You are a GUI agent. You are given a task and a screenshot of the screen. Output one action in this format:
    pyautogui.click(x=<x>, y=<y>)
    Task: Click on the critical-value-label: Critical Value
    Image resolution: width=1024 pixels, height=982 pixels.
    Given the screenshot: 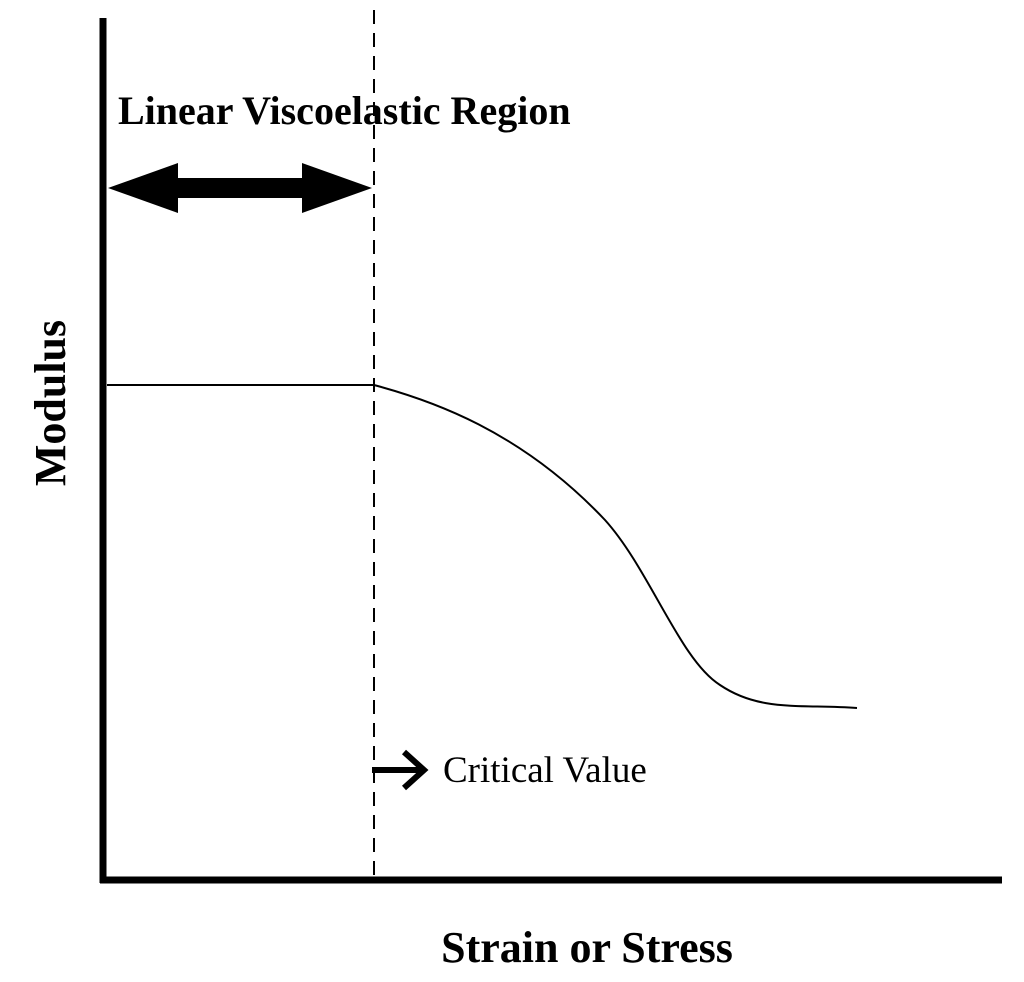 What is the action you would take?
    pyautogui.click(x=545, y=770)
    